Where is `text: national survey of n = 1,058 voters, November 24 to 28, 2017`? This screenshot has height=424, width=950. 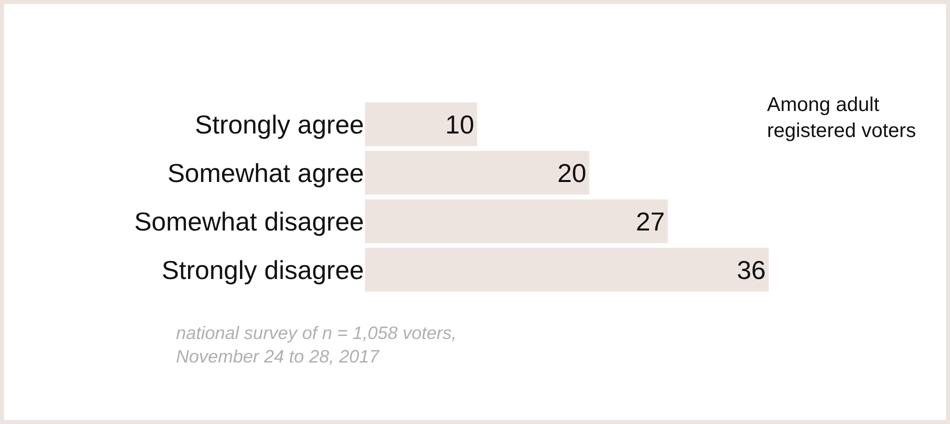
text: national survey of n = 1,058 voters, November 24 to 28, 2017 is located at coordinates (316, 344).